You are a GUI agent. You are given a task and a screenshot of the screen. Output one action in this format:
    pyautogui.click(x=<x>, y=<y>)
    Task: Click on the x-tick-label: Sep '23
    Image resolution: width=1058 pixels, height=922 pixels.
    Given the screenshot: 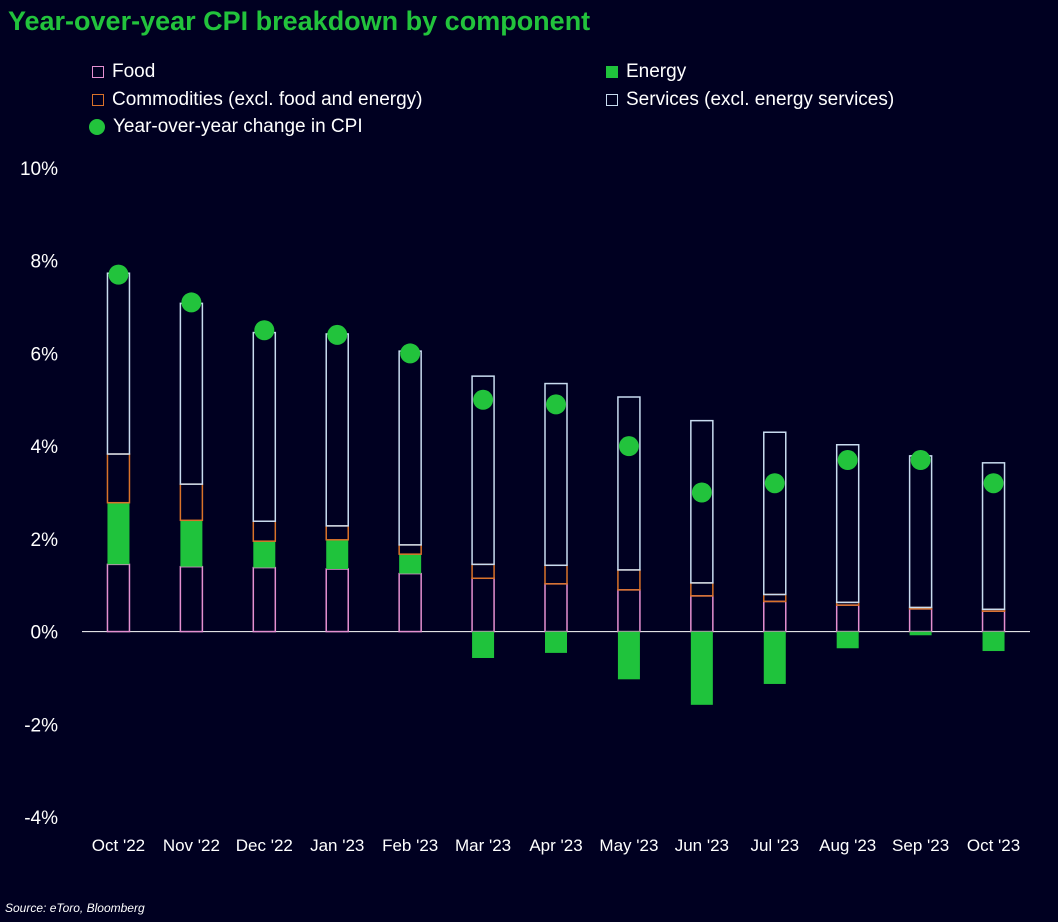 What is the action you would take?
    pyautogui.click(x=920, y=845)
    